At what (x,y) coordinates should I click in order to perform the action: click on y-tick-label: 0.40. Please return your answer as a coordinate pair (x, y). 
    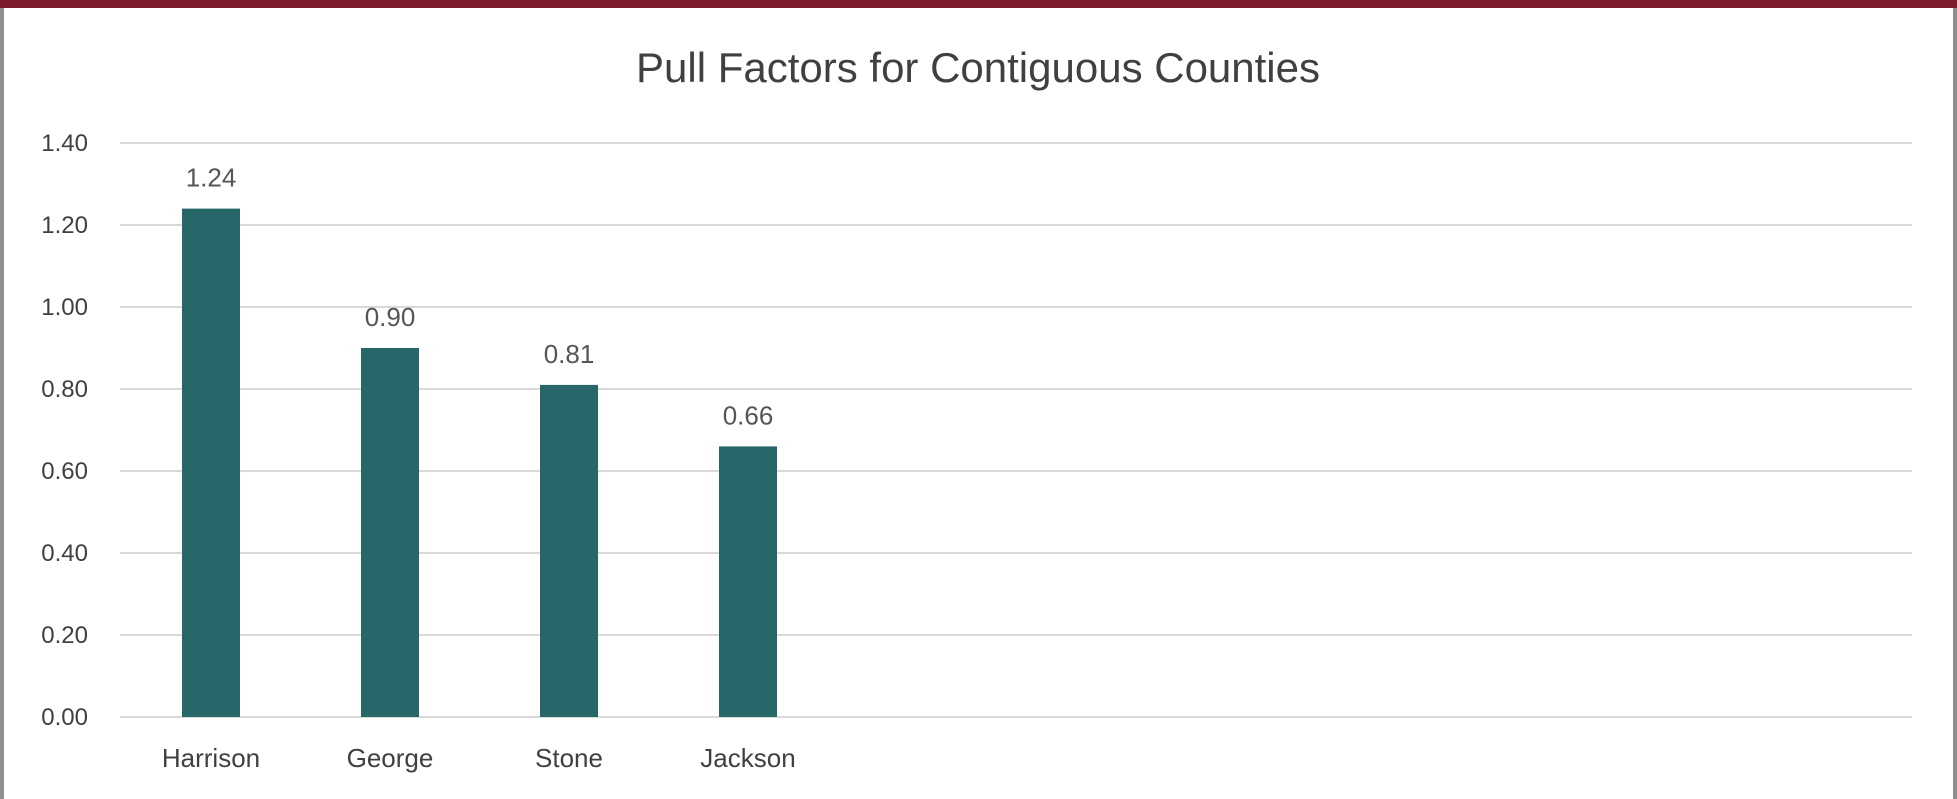
    Looking at the image, I should click on (64, 553).